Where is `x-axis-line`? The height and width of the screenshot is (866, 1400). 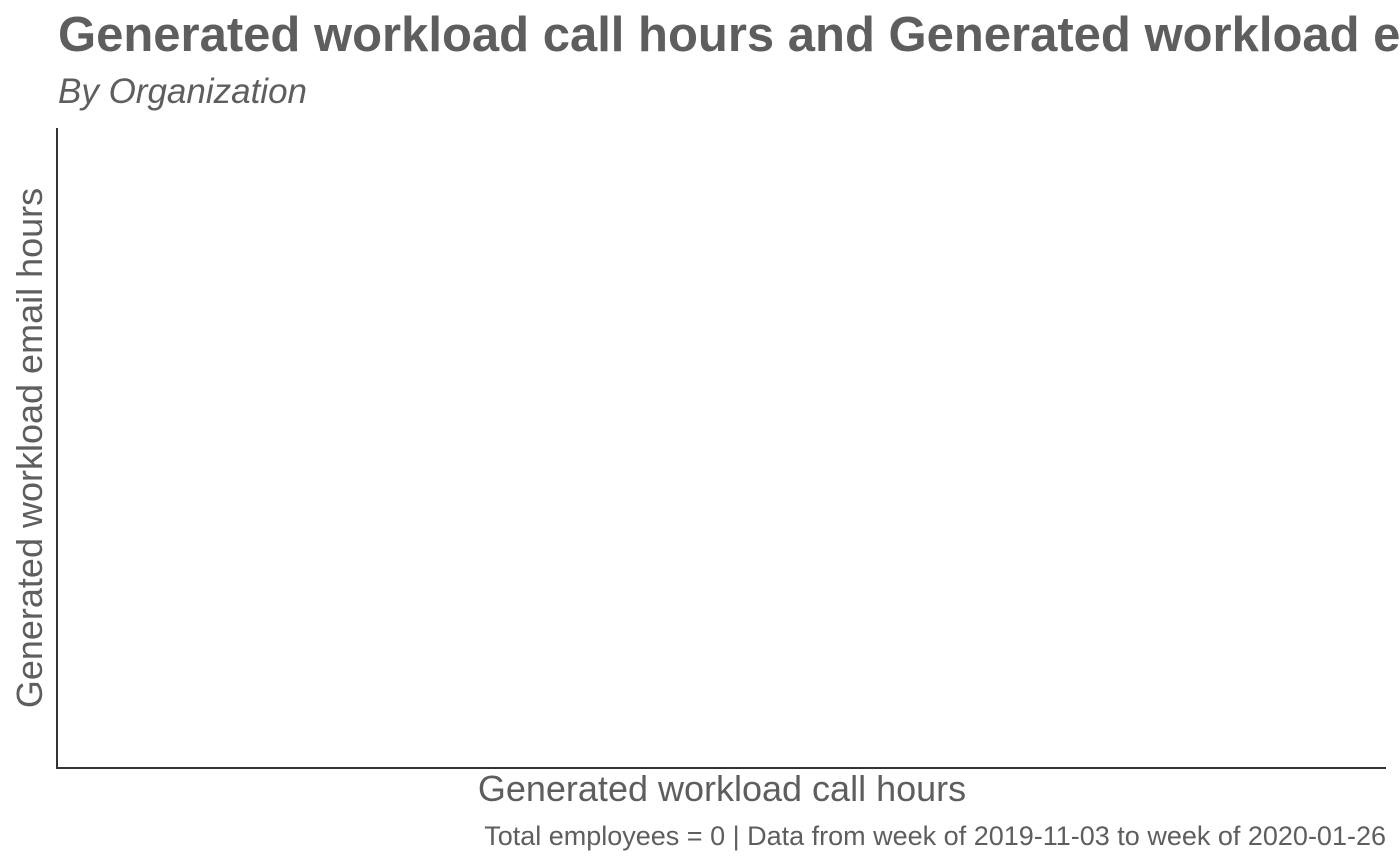 x-axis-line is located at coordinates (721, 768).